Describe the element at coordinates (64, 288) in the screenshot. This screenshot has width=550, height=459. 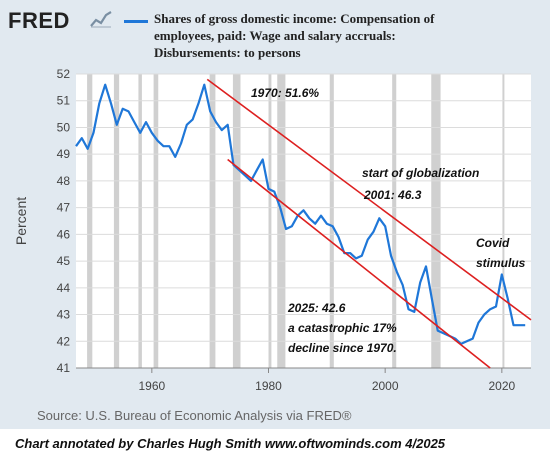
I see `y-tick-label: 44` at that location.